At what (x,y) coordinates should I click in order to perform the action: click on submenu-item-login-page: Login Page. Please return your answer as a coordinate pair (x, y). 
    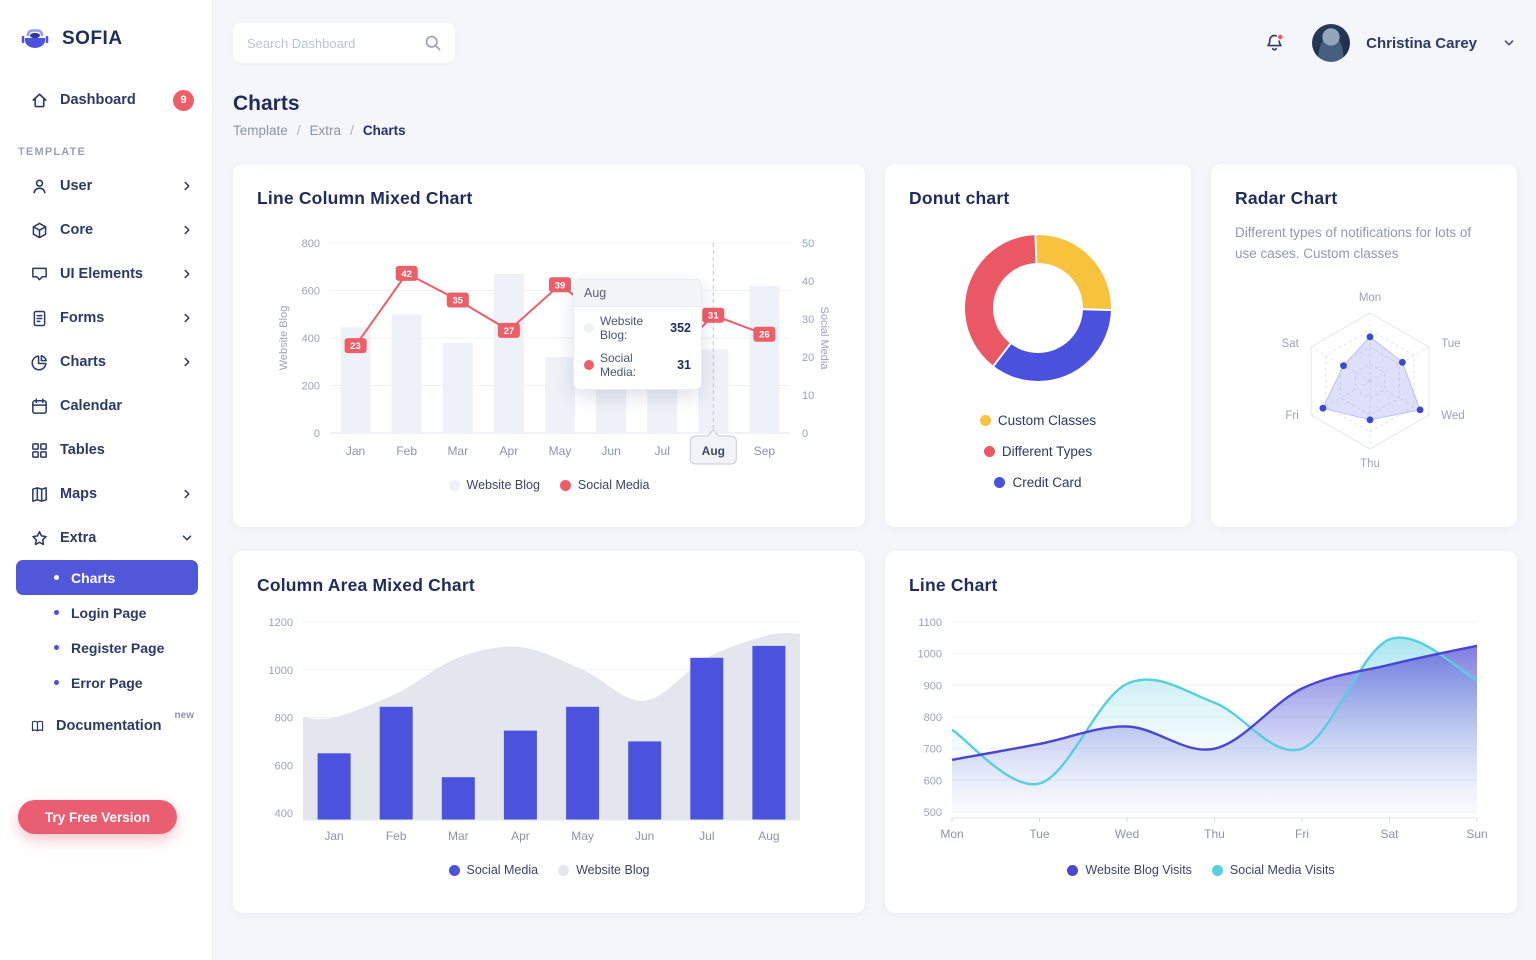
    Looking at the image, I should click on (107, 612).